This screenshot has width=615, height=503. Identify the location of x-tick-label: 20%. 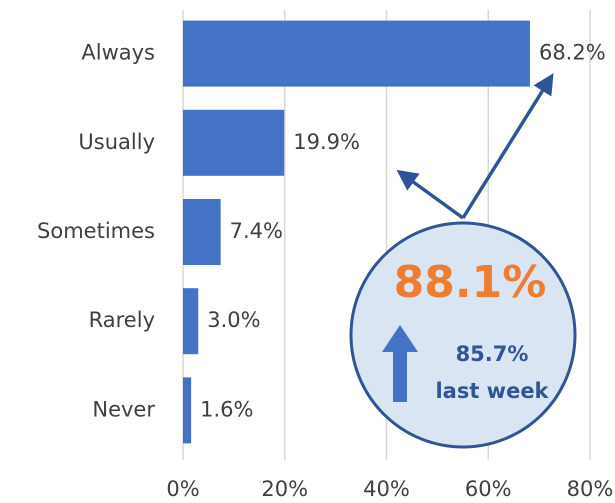
(284, 489).